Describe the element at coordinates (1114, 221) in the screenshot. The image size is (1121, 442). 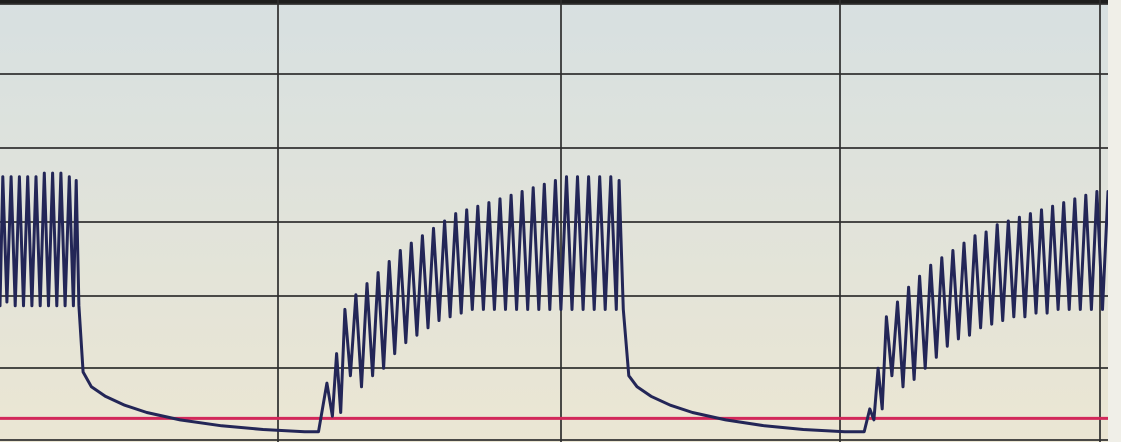
I see `right-frame-edge` at that location.